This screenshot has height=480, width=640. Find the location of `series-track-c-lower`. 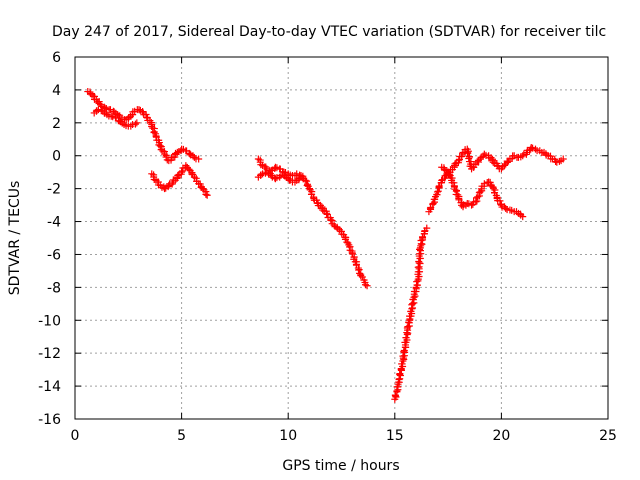

series-track-c-lower is located at coordinates (279, 177).